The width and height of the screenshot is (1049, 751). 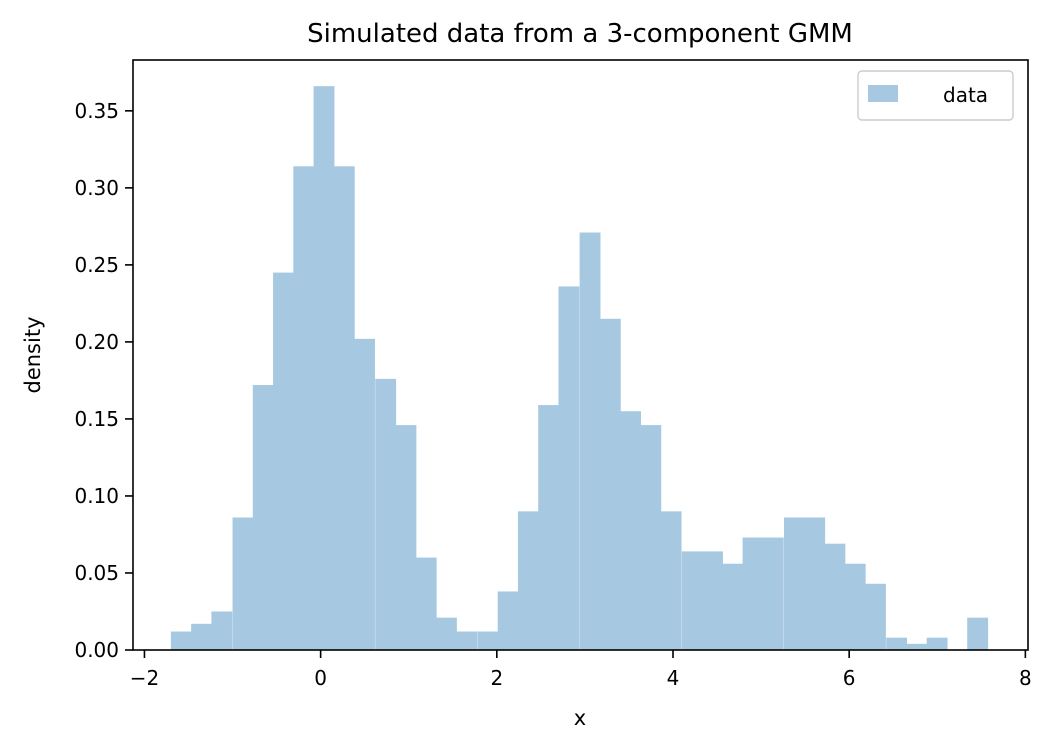 What do you see at coordinates (96, 650) in the screenshot?
I see `y-tick-label: 0.00` at bounding box center [96, 650].